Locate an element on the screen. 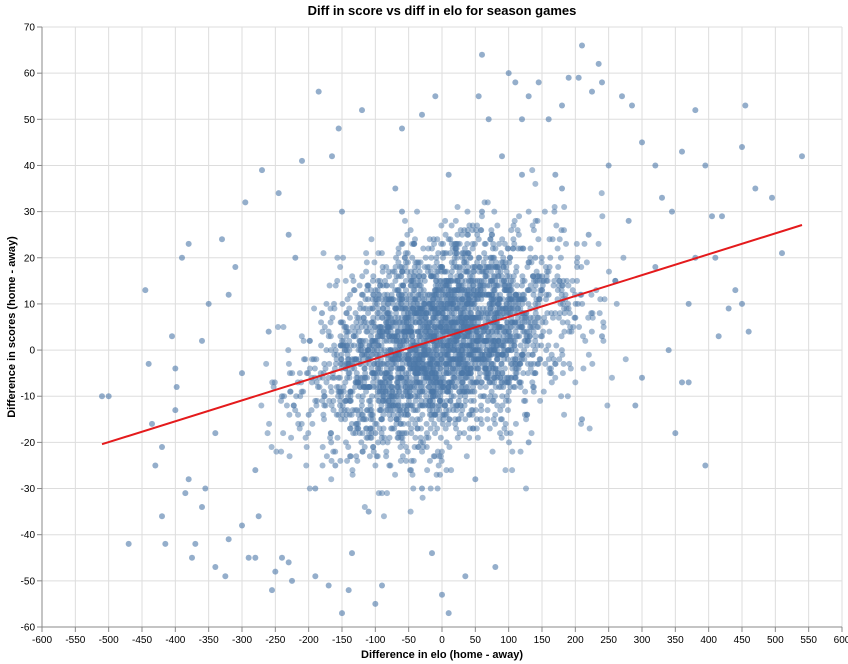  y-tick-label: -60 is located at coordinates (28, 628).